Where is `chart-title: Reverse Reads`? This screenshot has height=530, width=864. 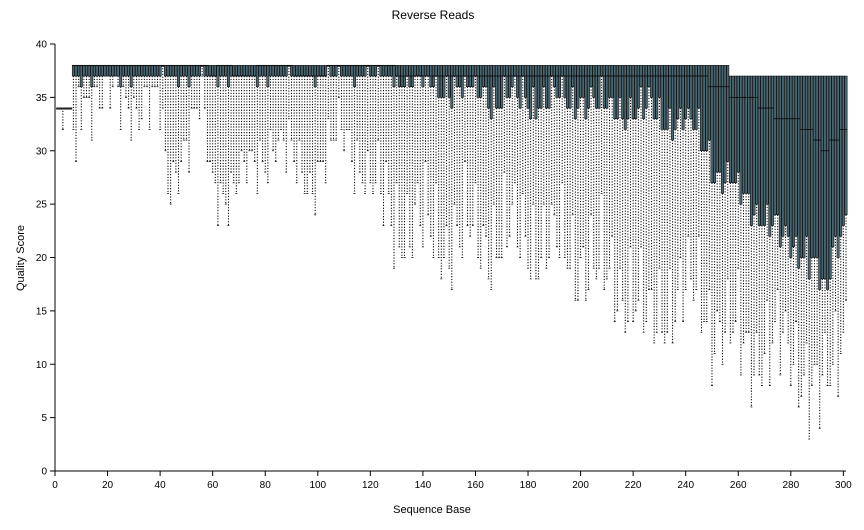
chart-title: Reverse Reads is located at coordinates (433, 15).